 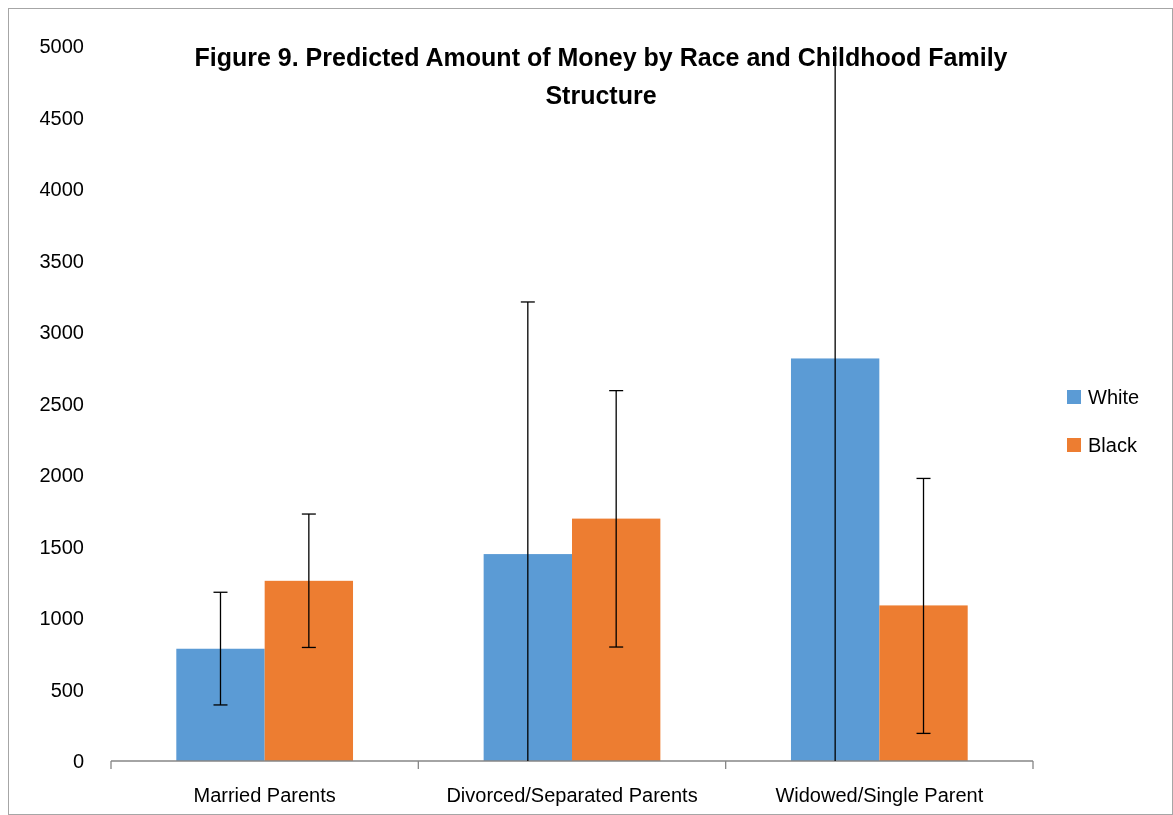 I want to click on y-tick-label: 3000, so click(x=61, y=332).